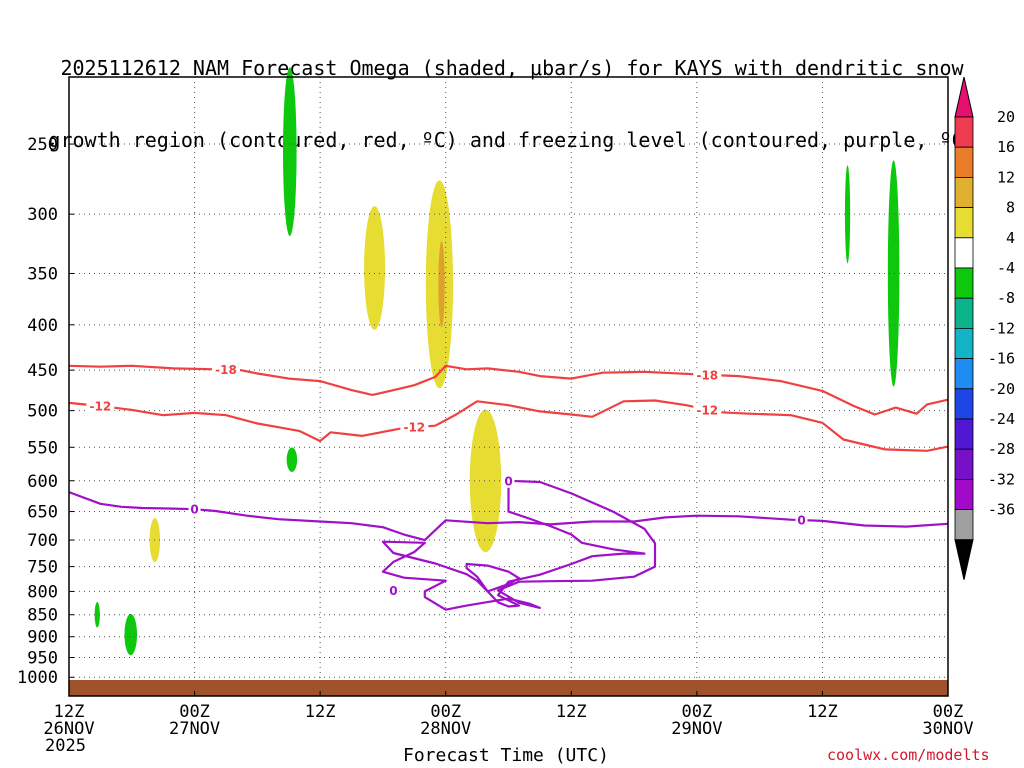  I want to click on x-tick-label-12-2: 27NOV, so click(194, 729).